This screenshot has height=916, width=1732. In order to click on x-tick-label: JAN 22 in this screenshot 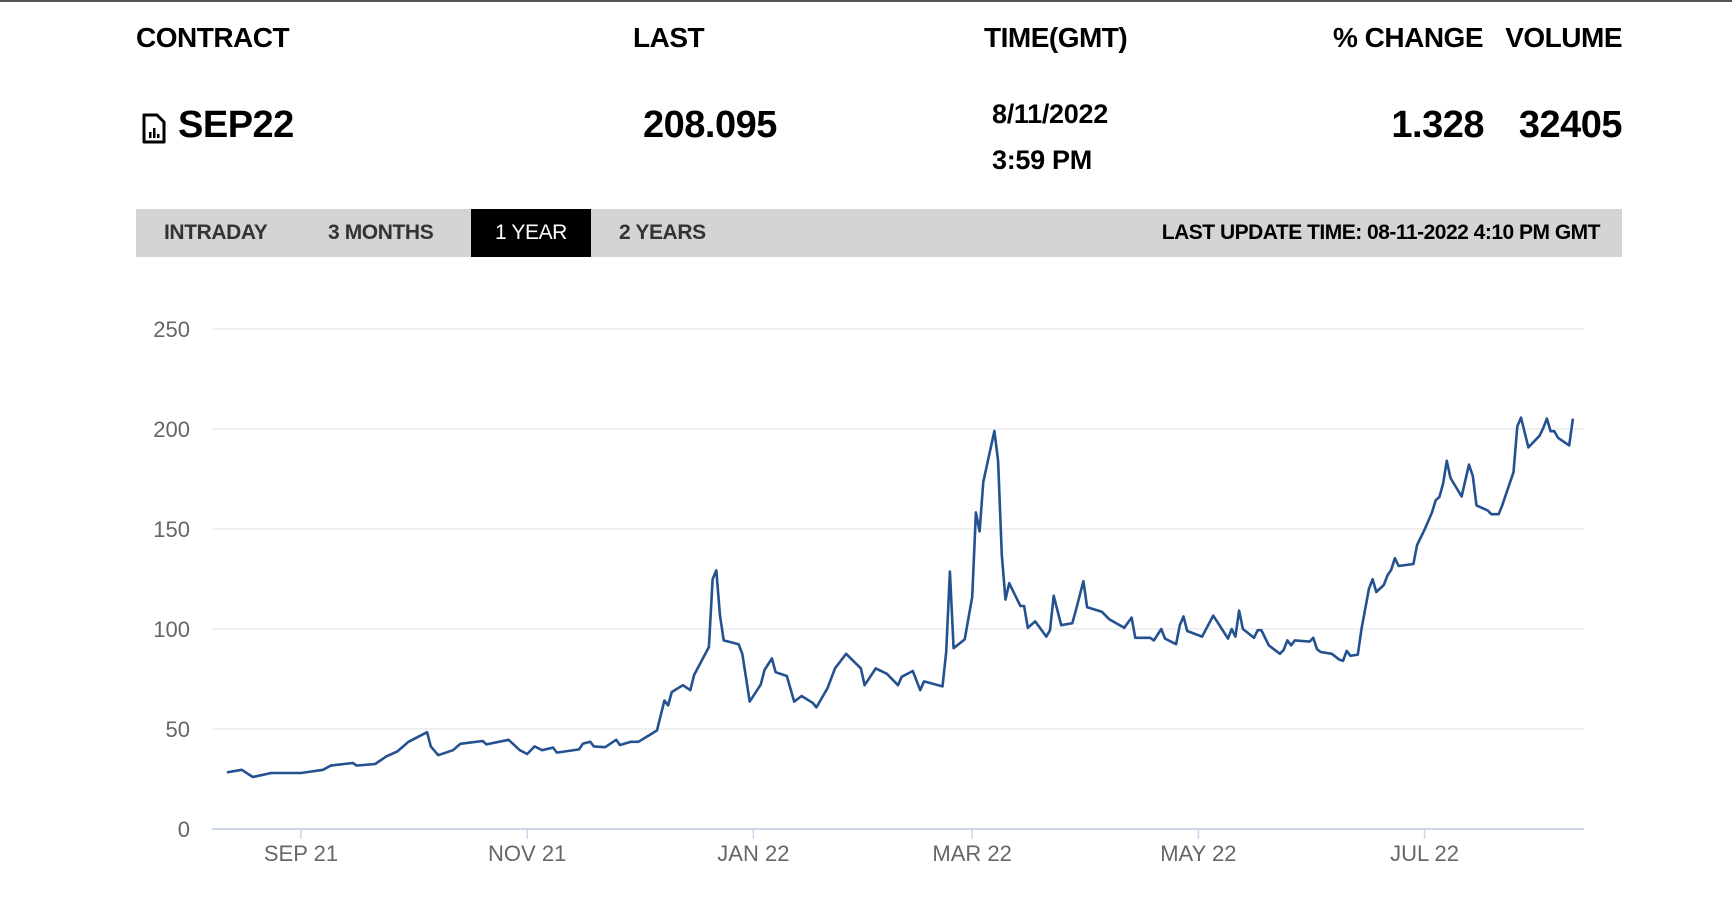, I will do `click(753, 853)`.